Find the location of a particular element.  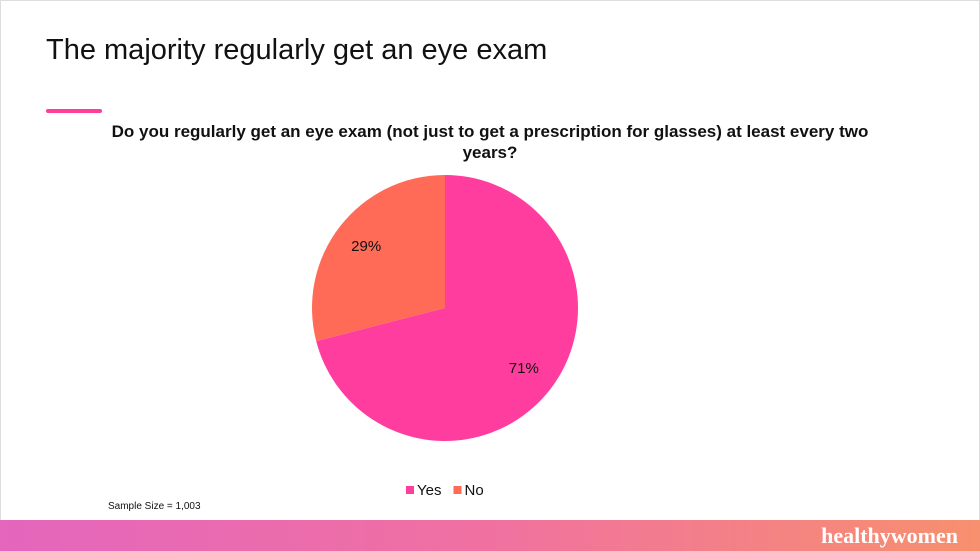

accent-line is located at coordinates (74, 111).